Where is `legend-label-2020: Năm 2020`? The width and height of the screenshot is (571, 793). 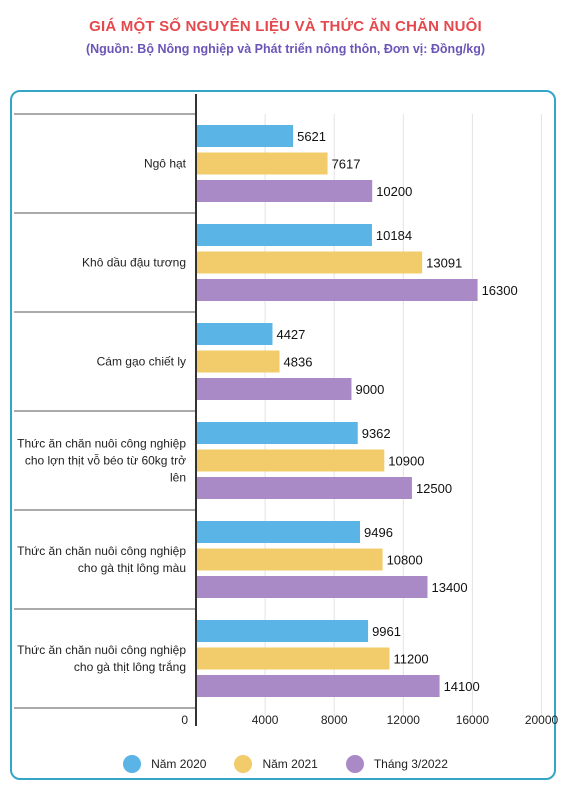
legend-label-2020: Năm 2020 is located at coordinates (179, 764).